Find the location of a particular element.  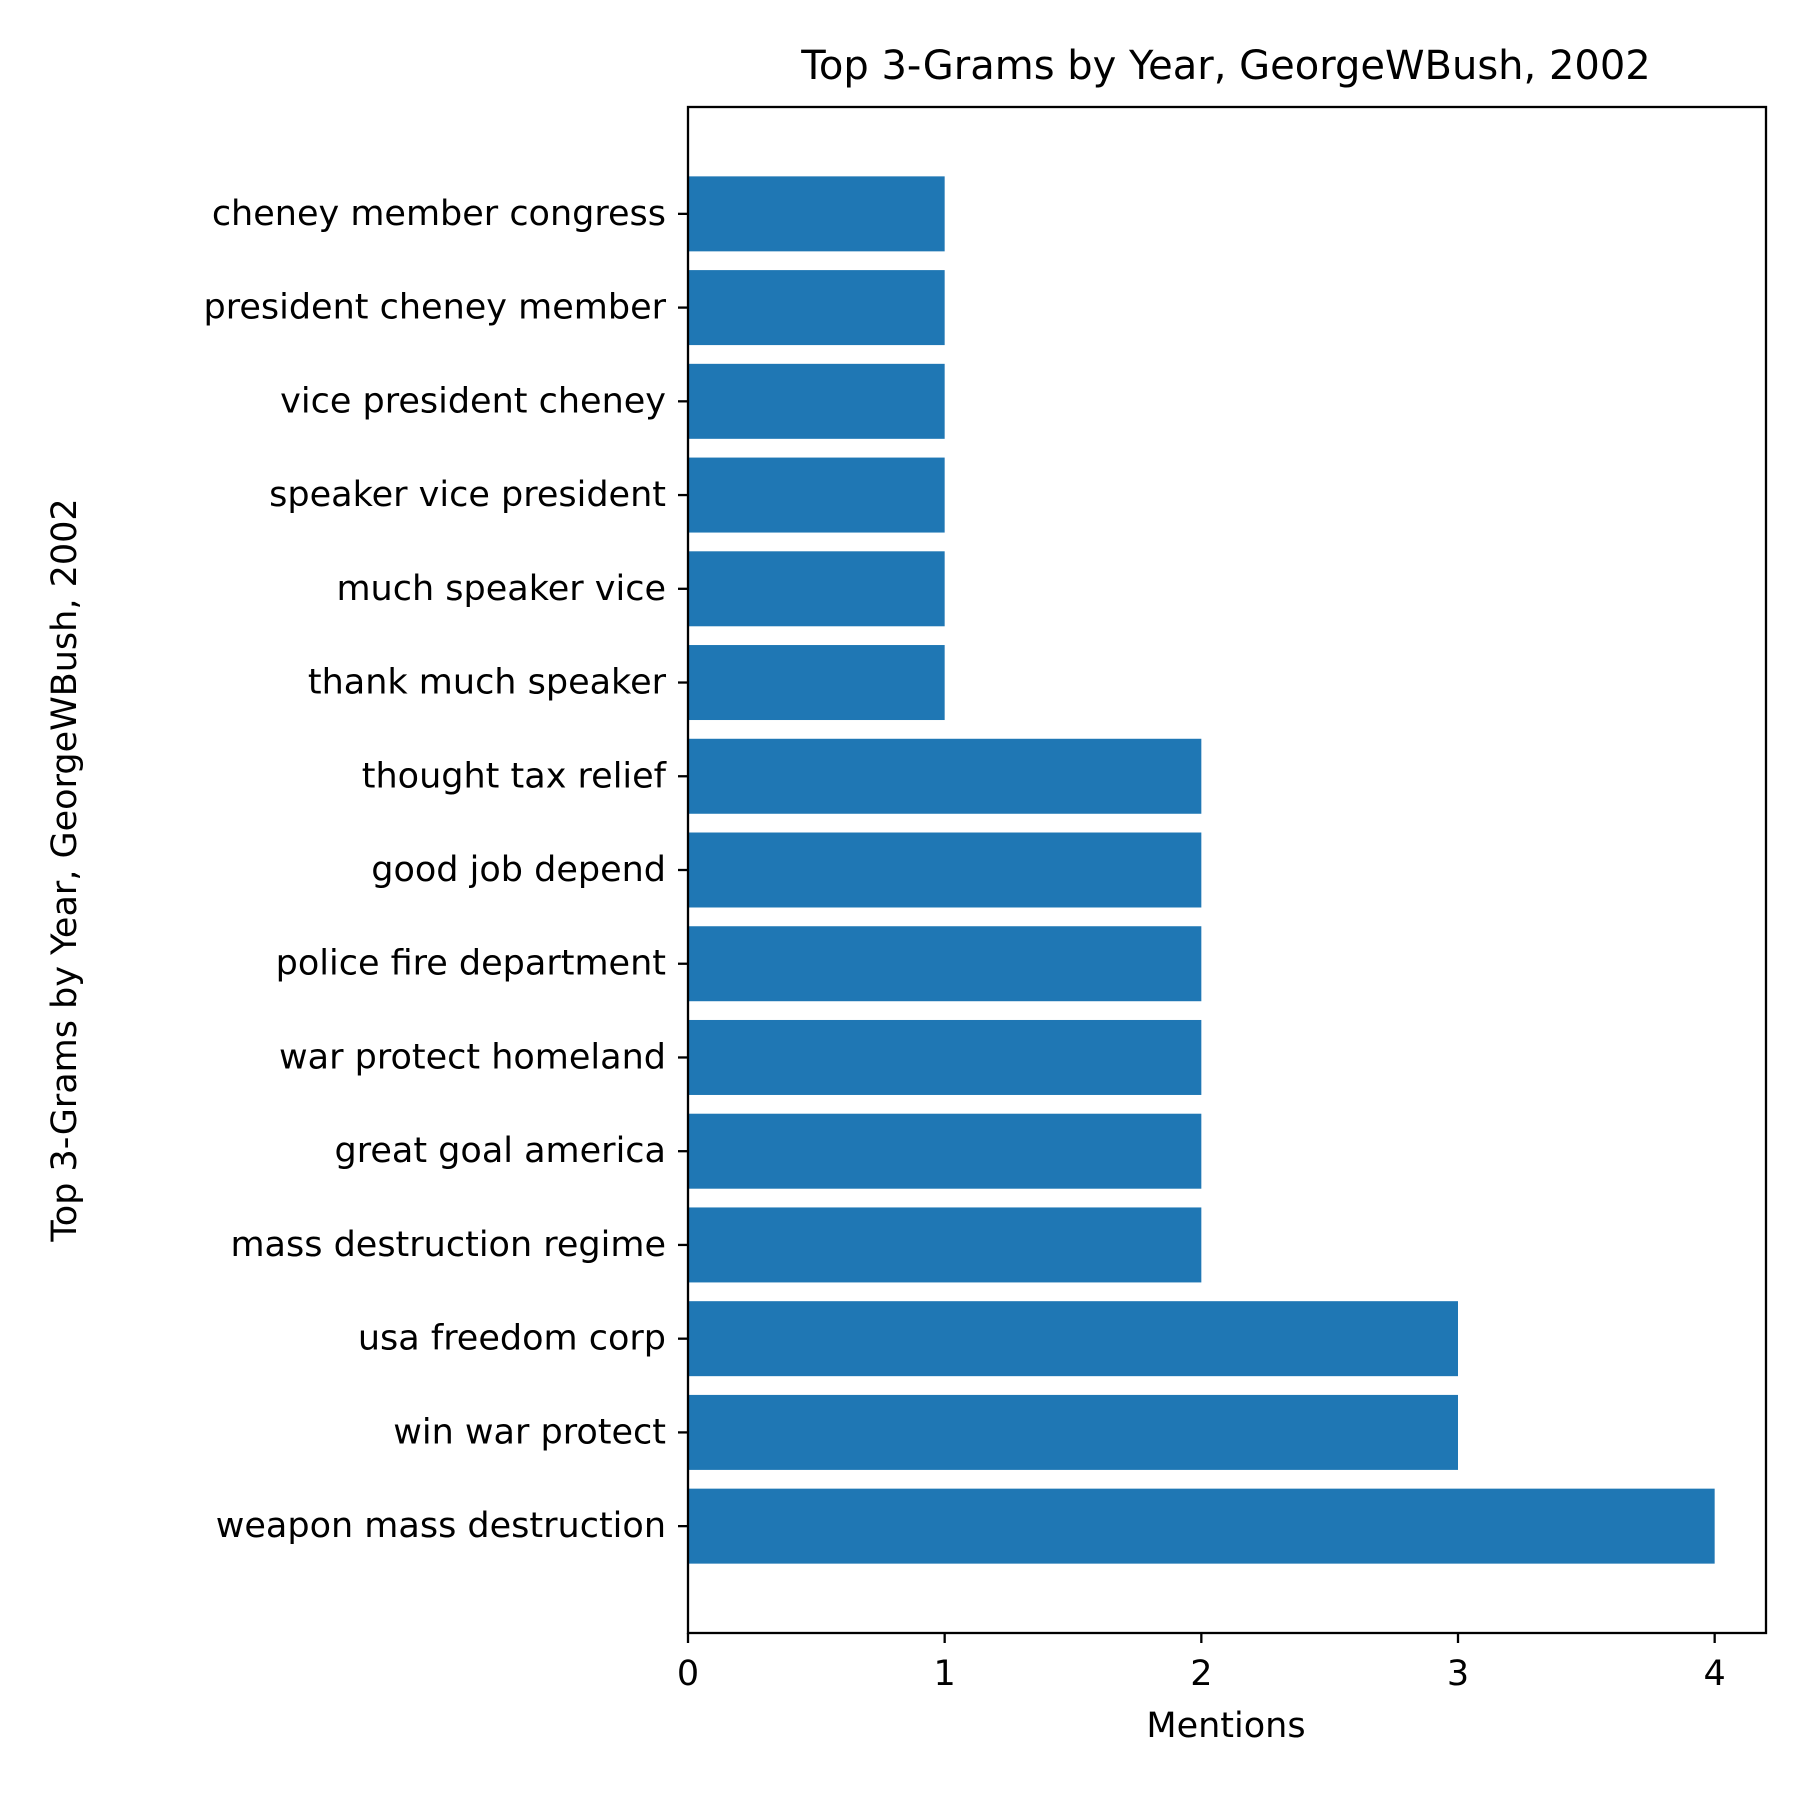

chart-title: Top 3-Grams by Year, GeorgeWBush, 2002 is located at coordinates (1225, 66).